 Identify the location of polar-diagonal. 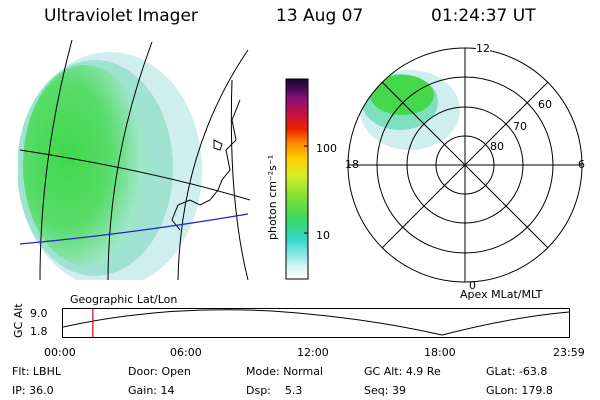
(465, 165).